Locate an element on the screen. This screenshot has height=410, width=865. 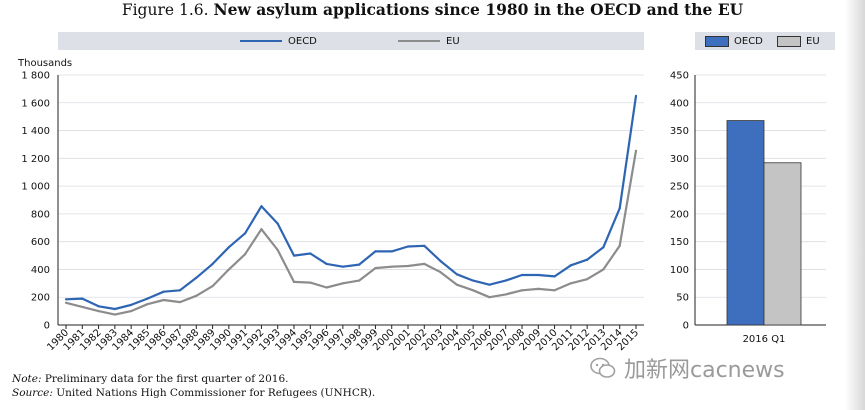
y-tick-label: 1 400 is located at coordinates (35, 131).